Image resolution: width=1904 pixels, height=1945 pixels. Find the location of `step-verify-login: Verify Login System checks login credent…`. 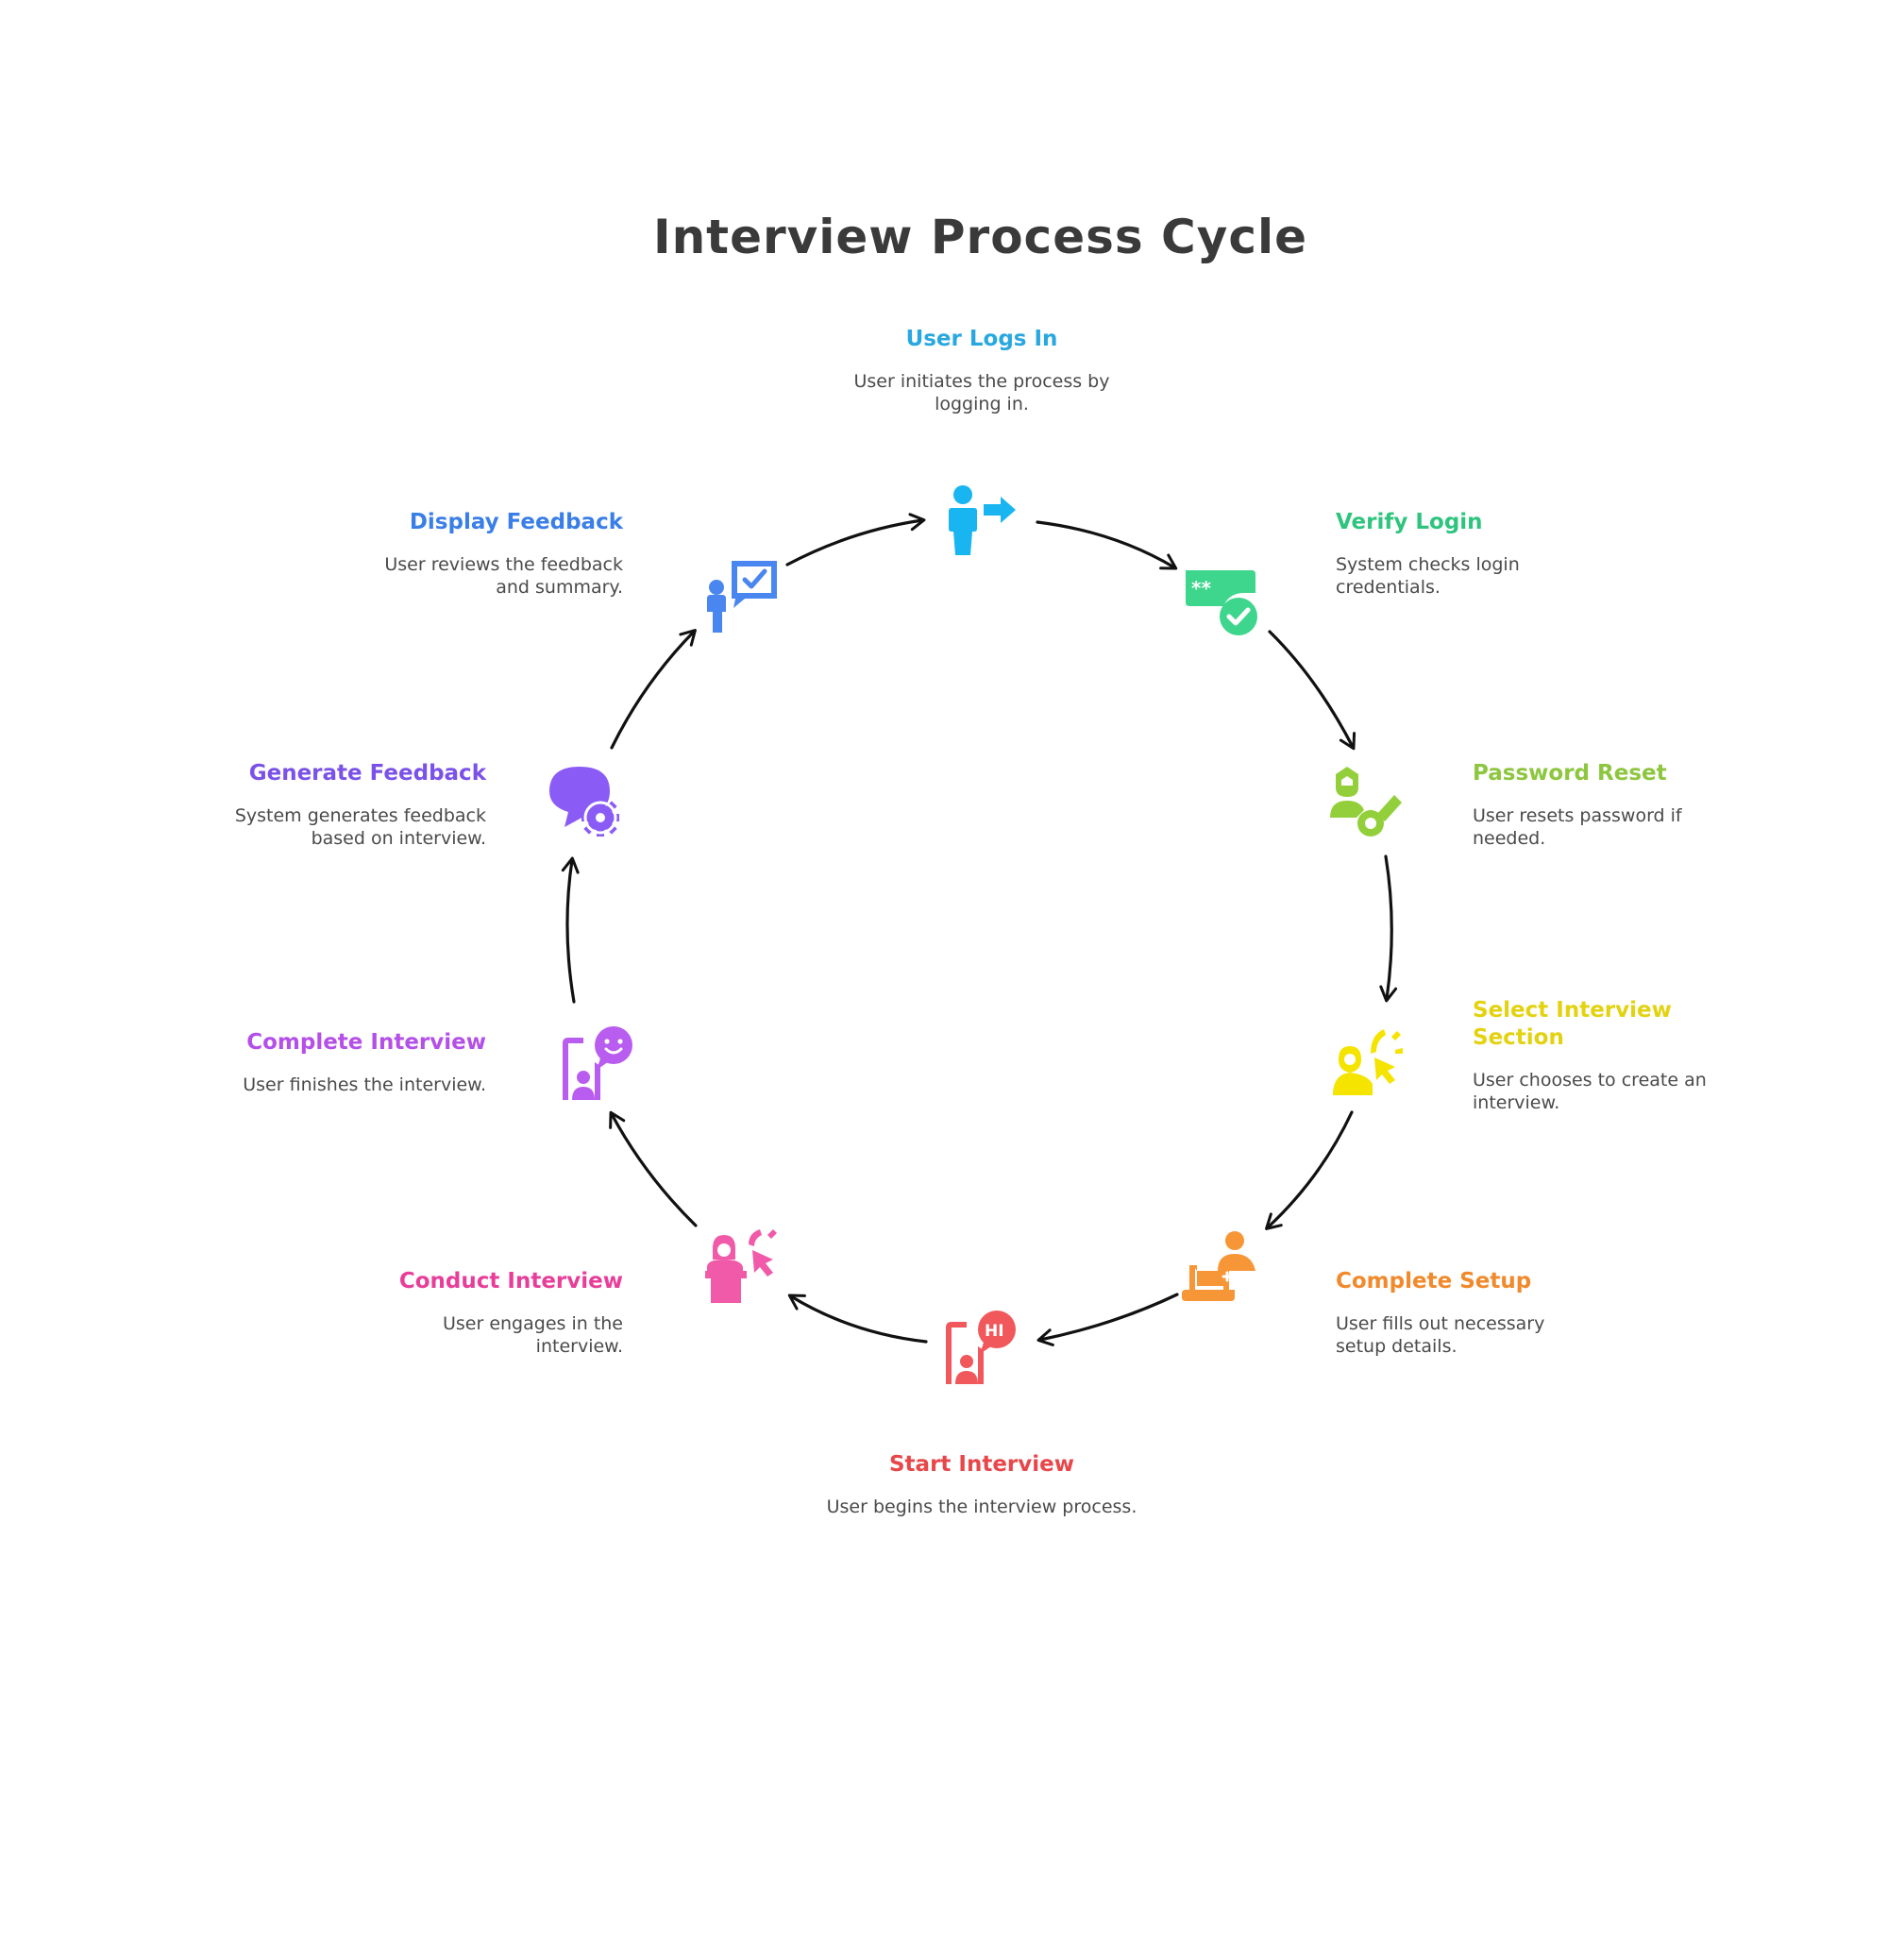

step-verify-login: Verify Login System checks login credent… is located at coordinates (1458, 554).